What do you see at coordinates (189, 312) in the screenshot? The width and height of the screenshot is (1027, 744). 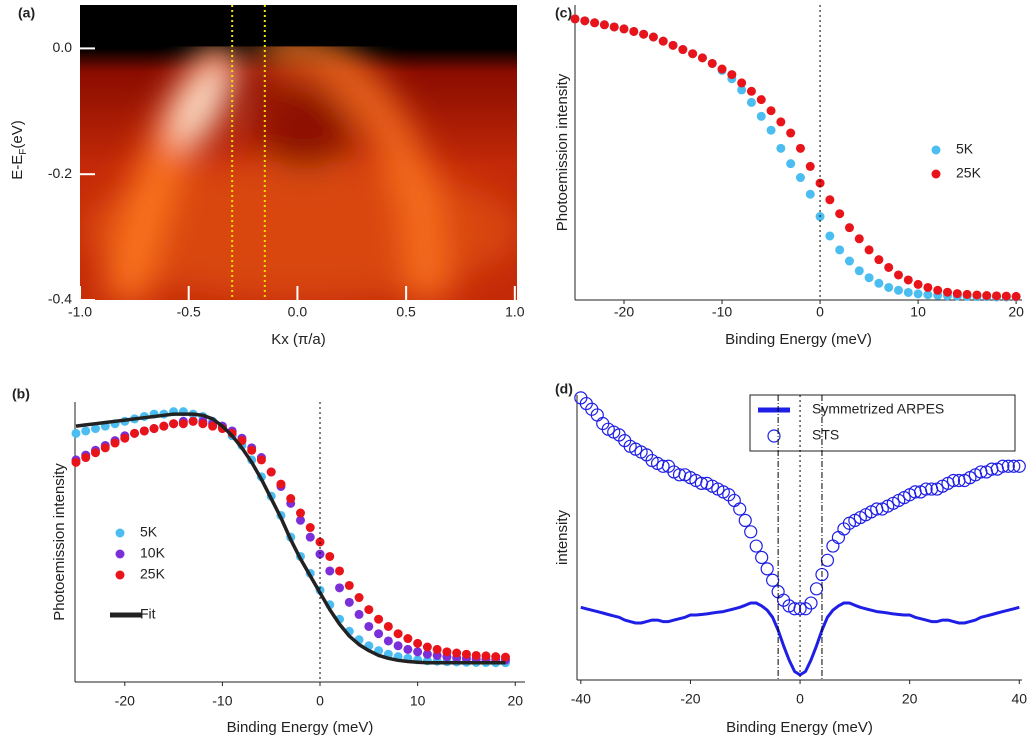 I see `x-tick-label: -0.5` at bounding box center [189, 312].